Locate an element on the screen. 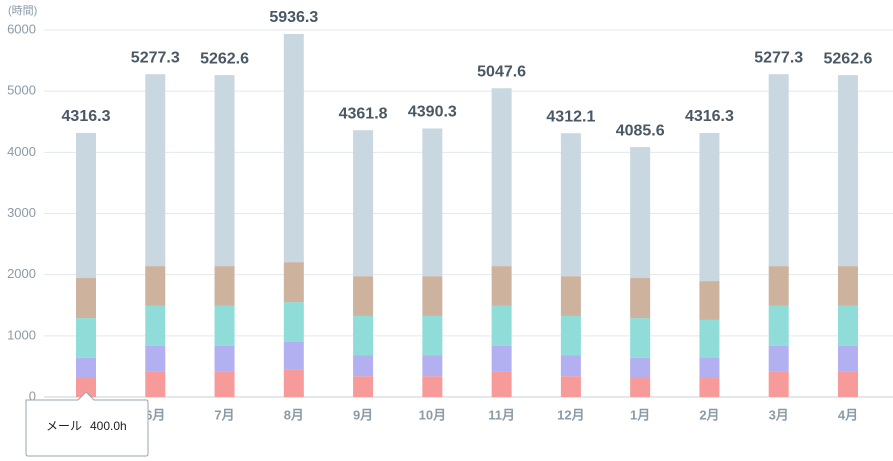  tooltip-box is located at coordinates (87, 424).